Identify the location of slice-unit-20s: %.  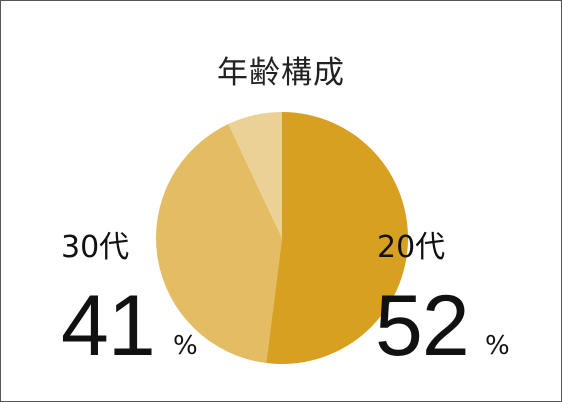
(497, 346).